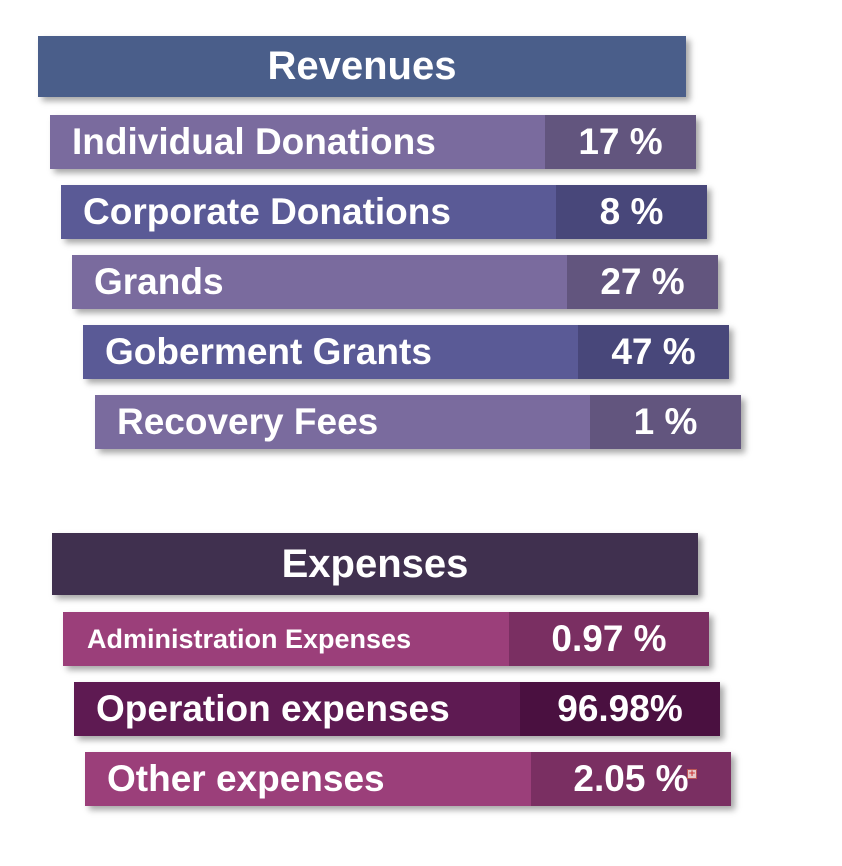 This screenshot has height=866, width=842. What do you see at coordinates (286, 639) in the screenshot?
I see `expense-label: Administration Expenses` at bounding box center [286, 639].